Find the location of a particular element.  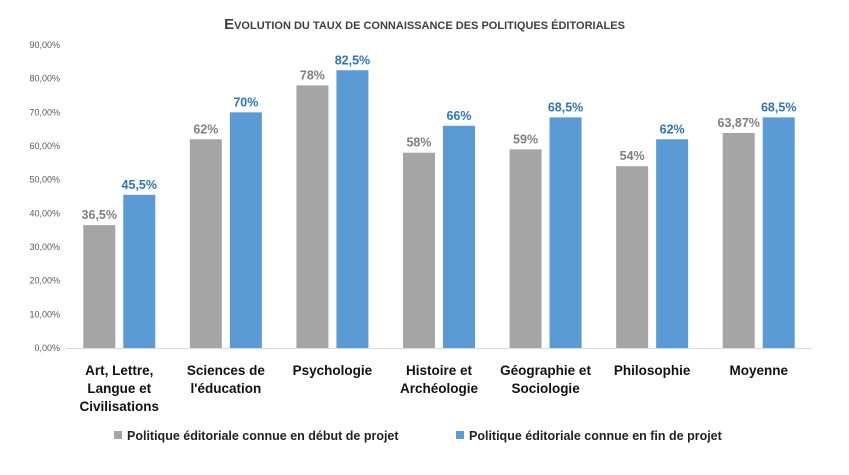

bar-value-label: 63,87% is located at coordinates (739, 123).